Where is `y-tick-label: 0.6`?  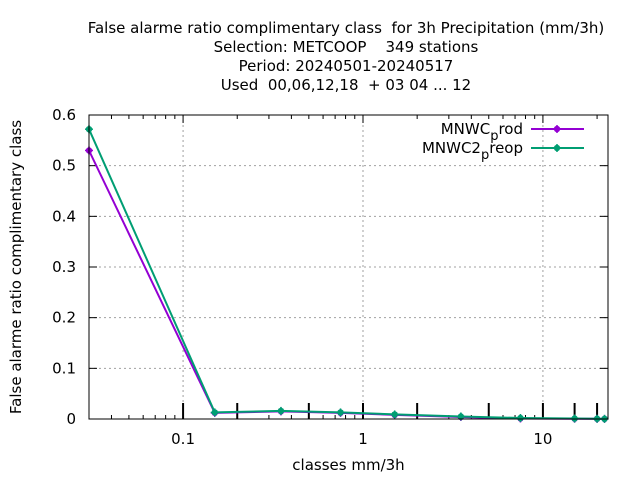 y-tick-label: 0.6 is located at coordinates (64, 115).